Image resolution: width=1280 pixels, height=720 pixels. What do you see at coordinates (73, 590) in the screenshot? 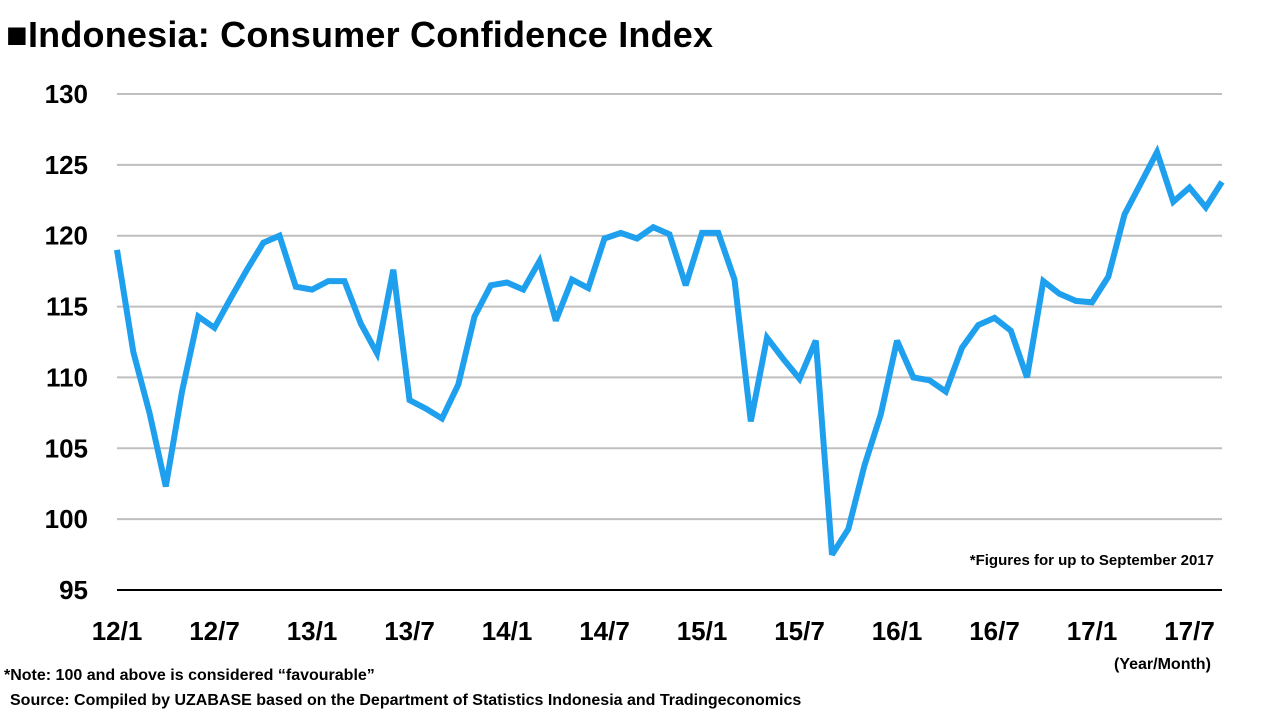
I see `y-tick-label: 95` at bounding box center [73, 590].